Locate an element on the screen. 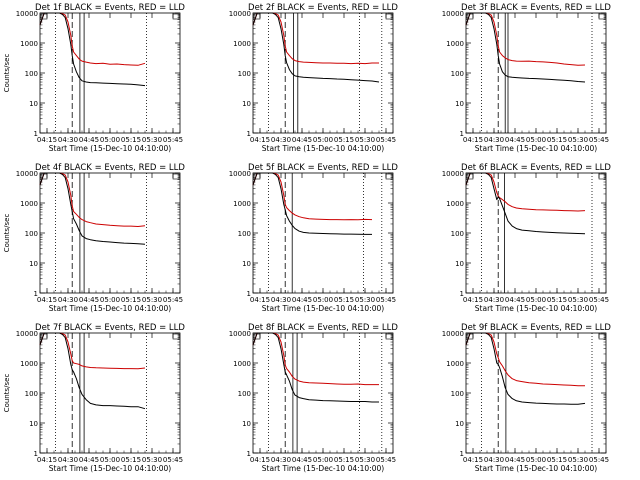 This screenshot has height=480, width=640. panel-title: Det 9f BLACK = Events, RED = LLD is located at coordinates (536, 328).